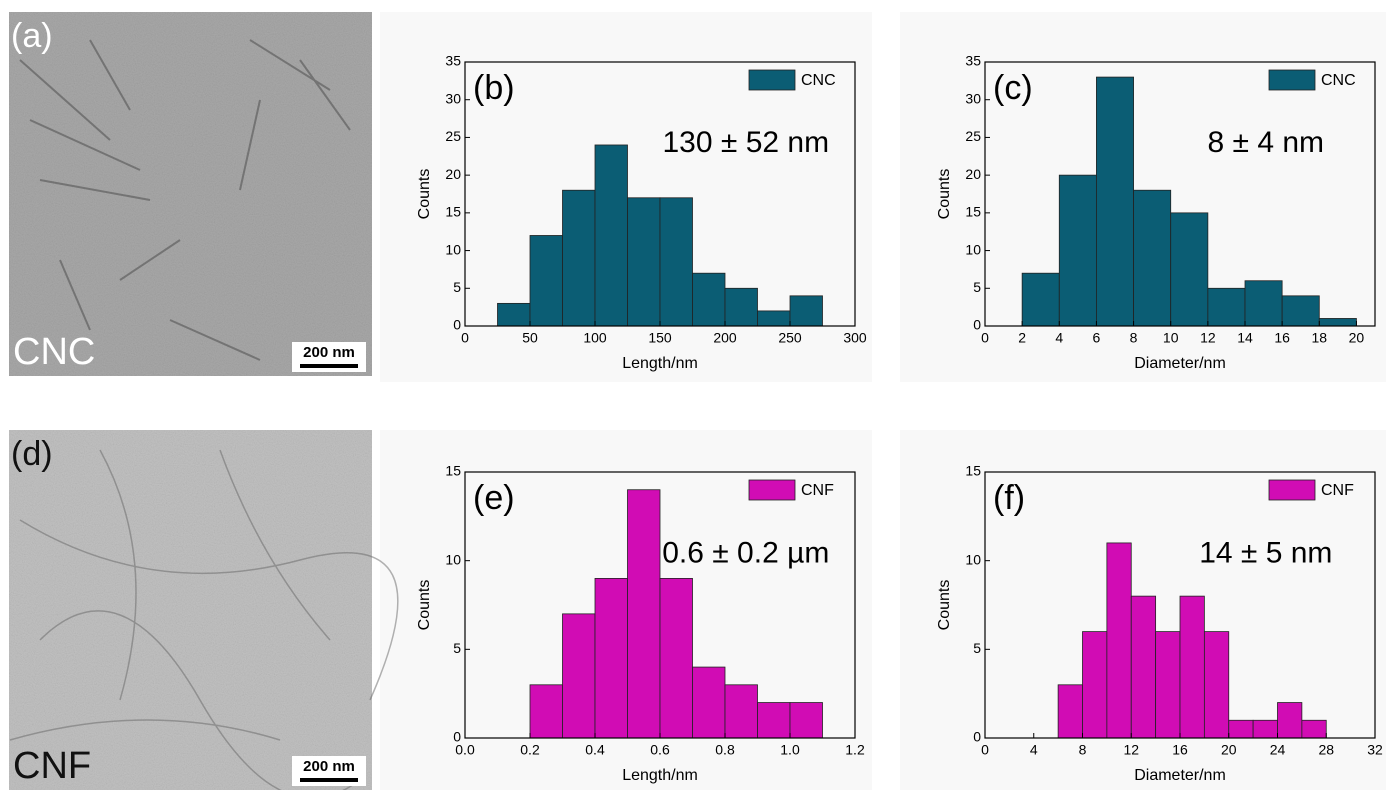 The width and height of the screenshot is (1386, 790). I want to click on x-axis-title: Diameter/nm, so click(1180, 363).